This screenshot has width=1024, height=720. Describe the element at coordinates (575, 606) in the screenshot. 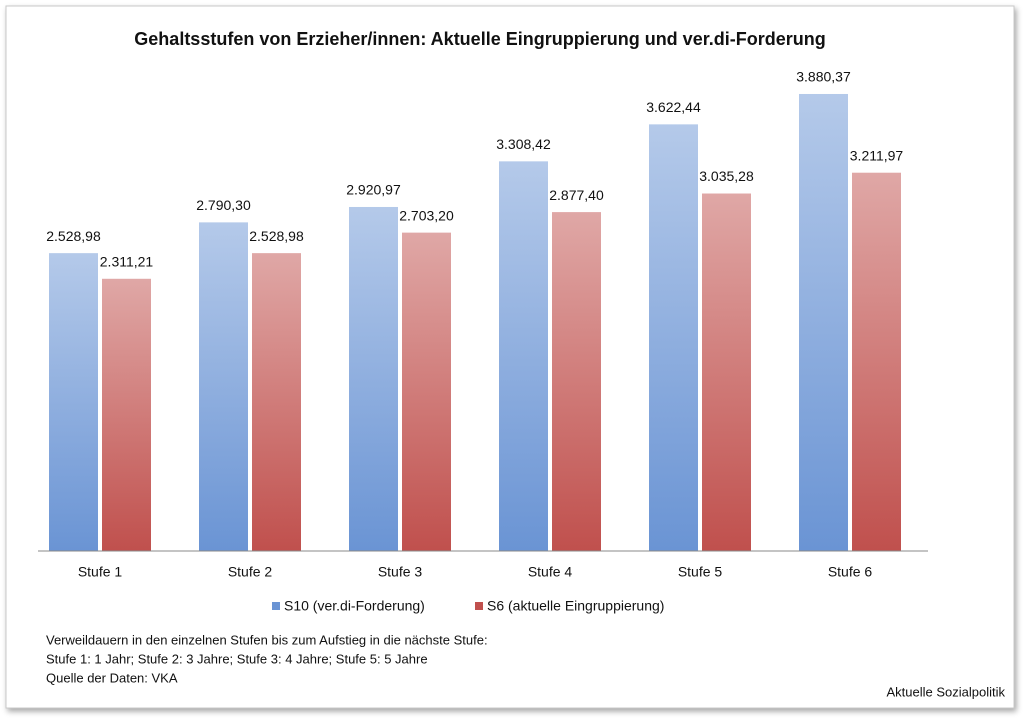

I see `legend-label: S6 (aktuelle Eingruppierung)` at that location.